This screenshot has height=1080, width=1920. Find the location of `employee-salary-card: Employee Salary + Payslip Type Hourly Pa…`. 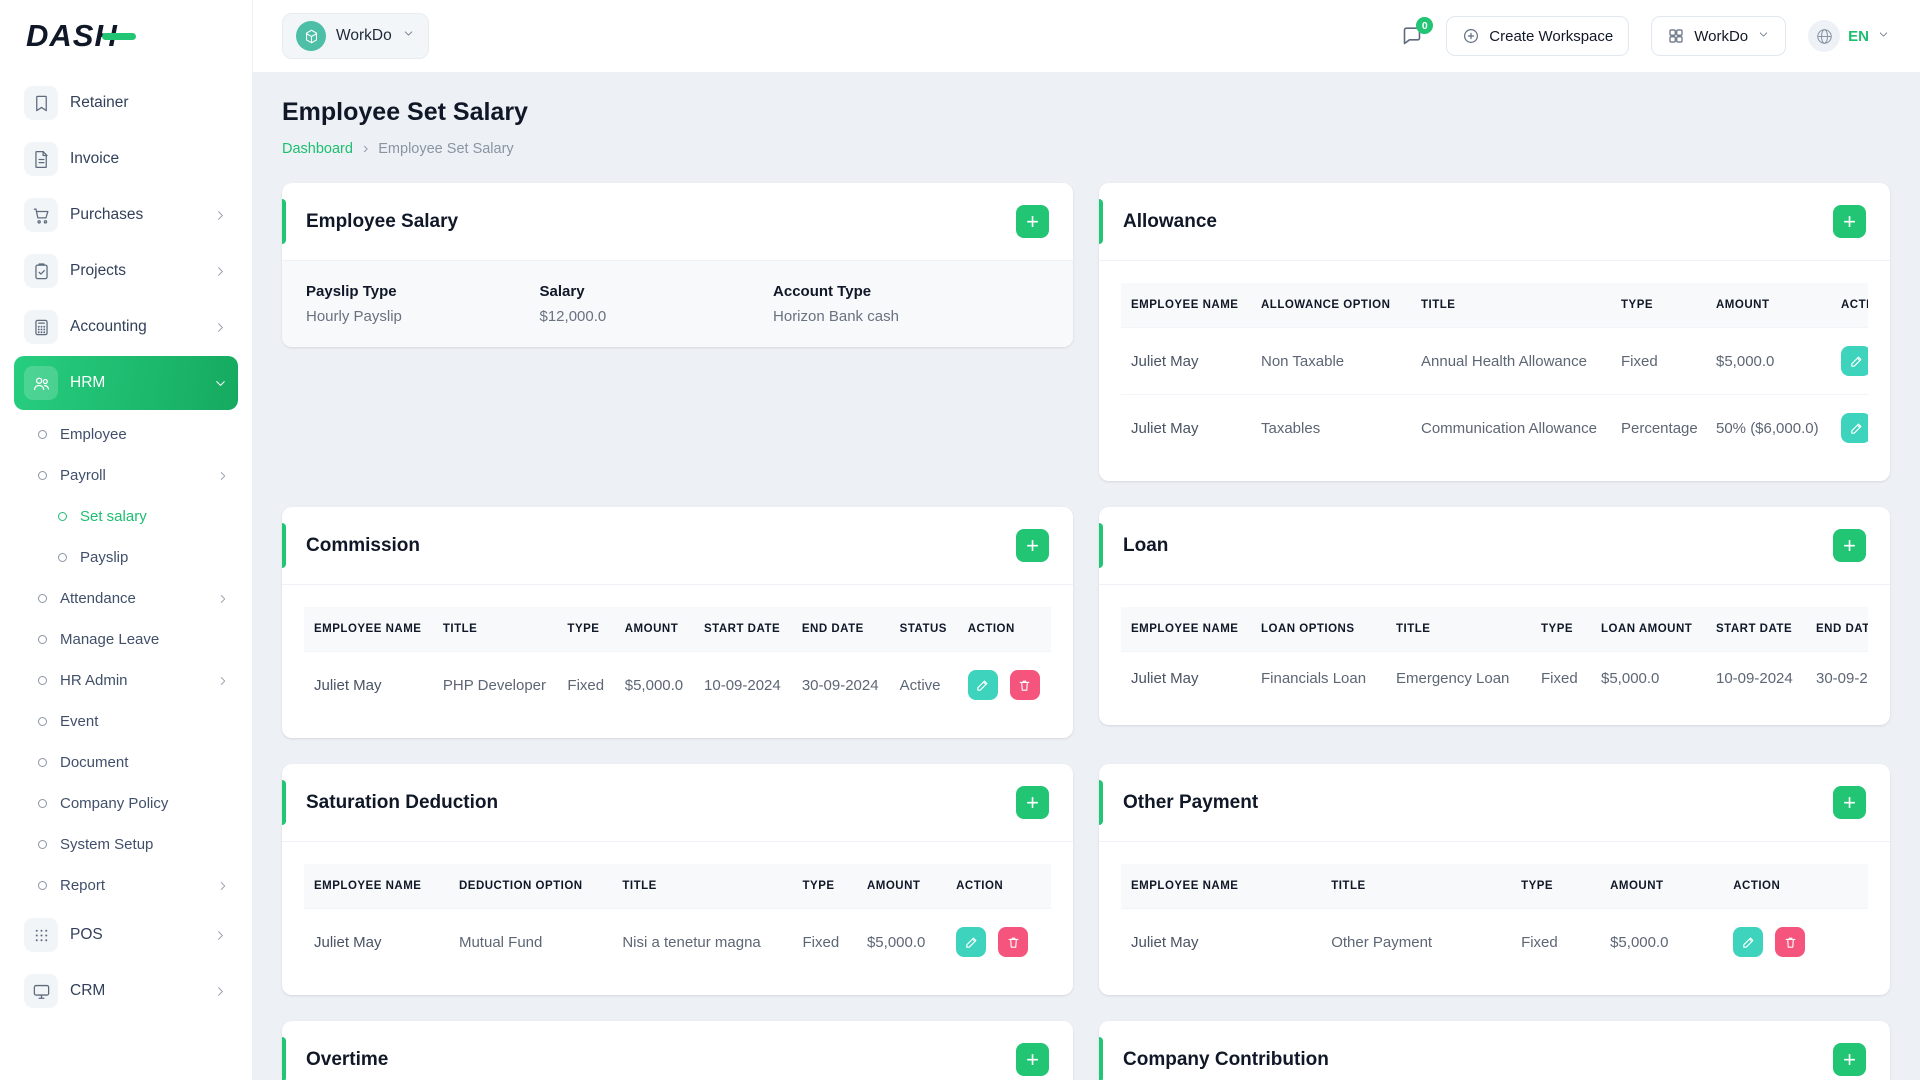

employee-salary-card: Employee Salary + Payslip Type Hourly Pa… is located at coordinates (677, 265).